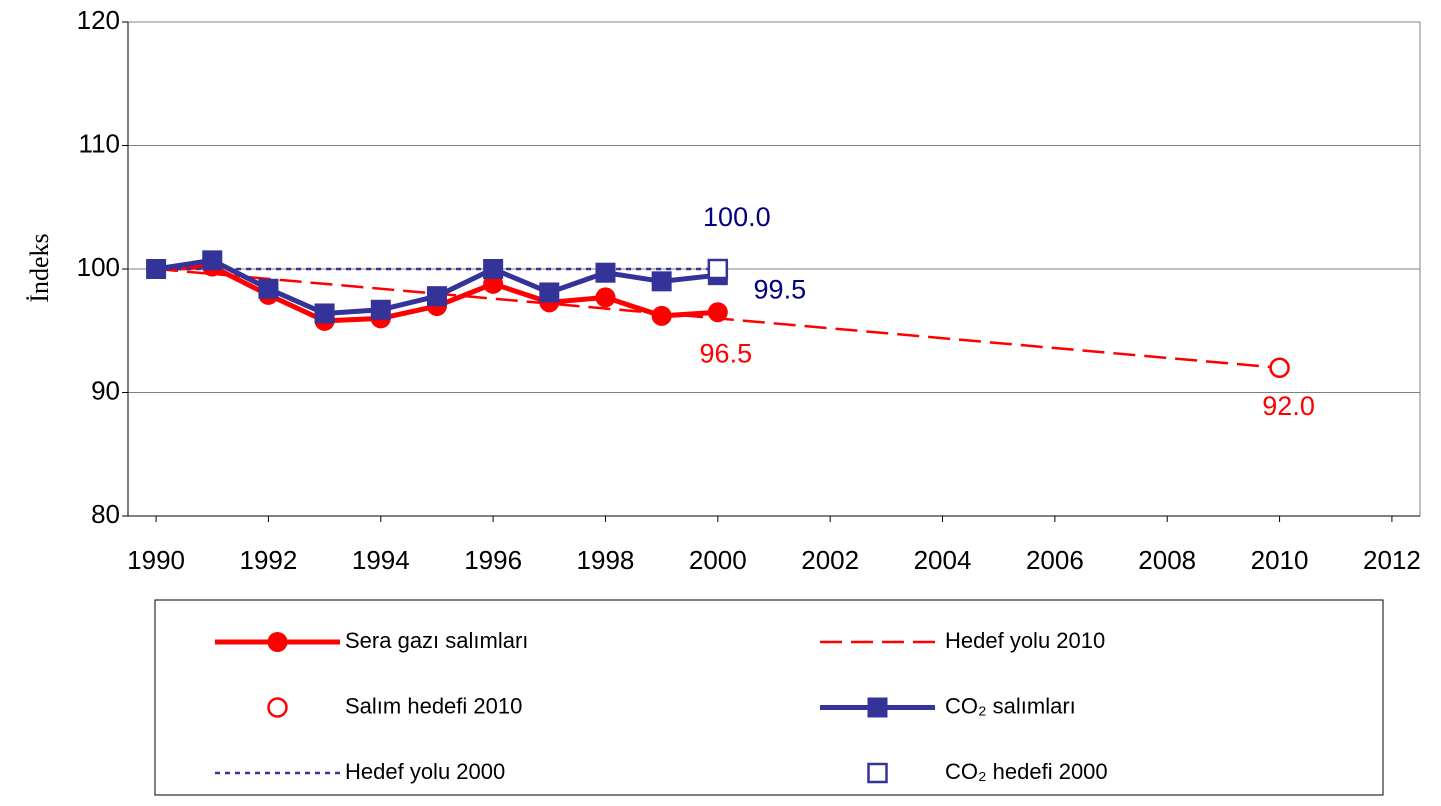 The height and width of the screenshot is (806, 1441). What do you see at coordinates (433, 705) in the screenshot?
I see `legend-label: Salım hedefi 2010` at bounding box center [433, 705].